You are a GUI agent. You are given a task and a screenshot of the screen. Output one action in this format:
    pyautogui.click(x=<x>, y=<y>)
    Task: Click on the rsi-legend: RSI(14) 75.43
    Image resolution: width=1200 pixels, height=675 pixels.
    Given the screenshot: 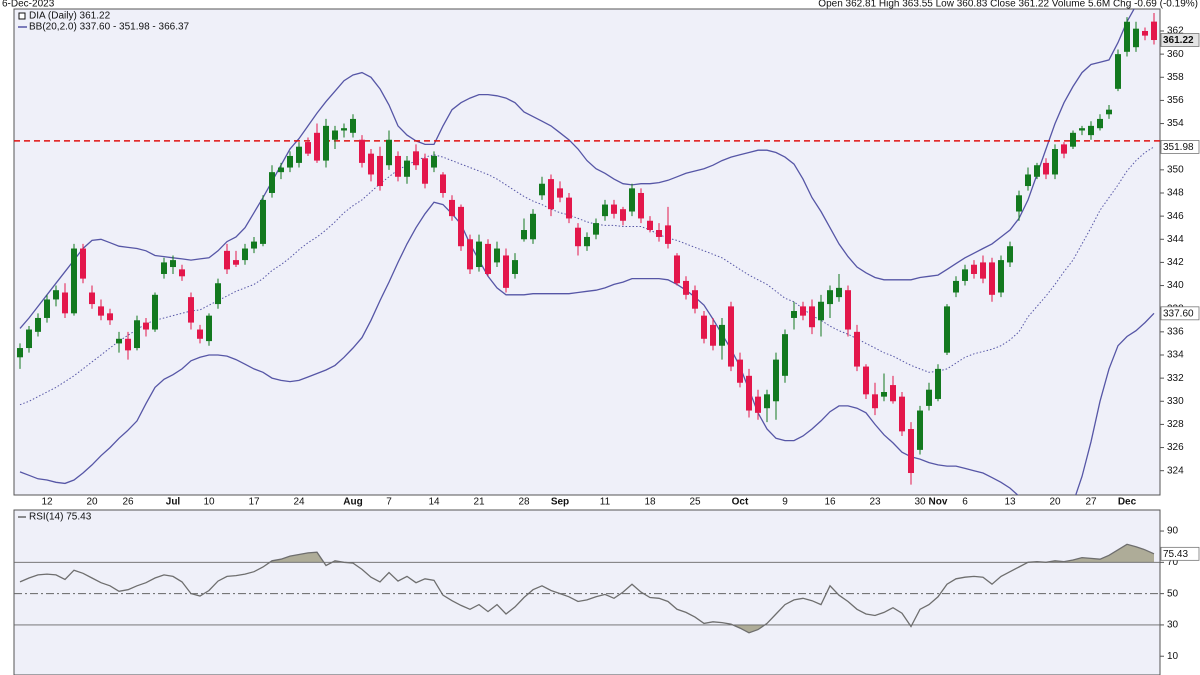 What is the action you would take?
    pyautogui.click(x=60, y=517)
    